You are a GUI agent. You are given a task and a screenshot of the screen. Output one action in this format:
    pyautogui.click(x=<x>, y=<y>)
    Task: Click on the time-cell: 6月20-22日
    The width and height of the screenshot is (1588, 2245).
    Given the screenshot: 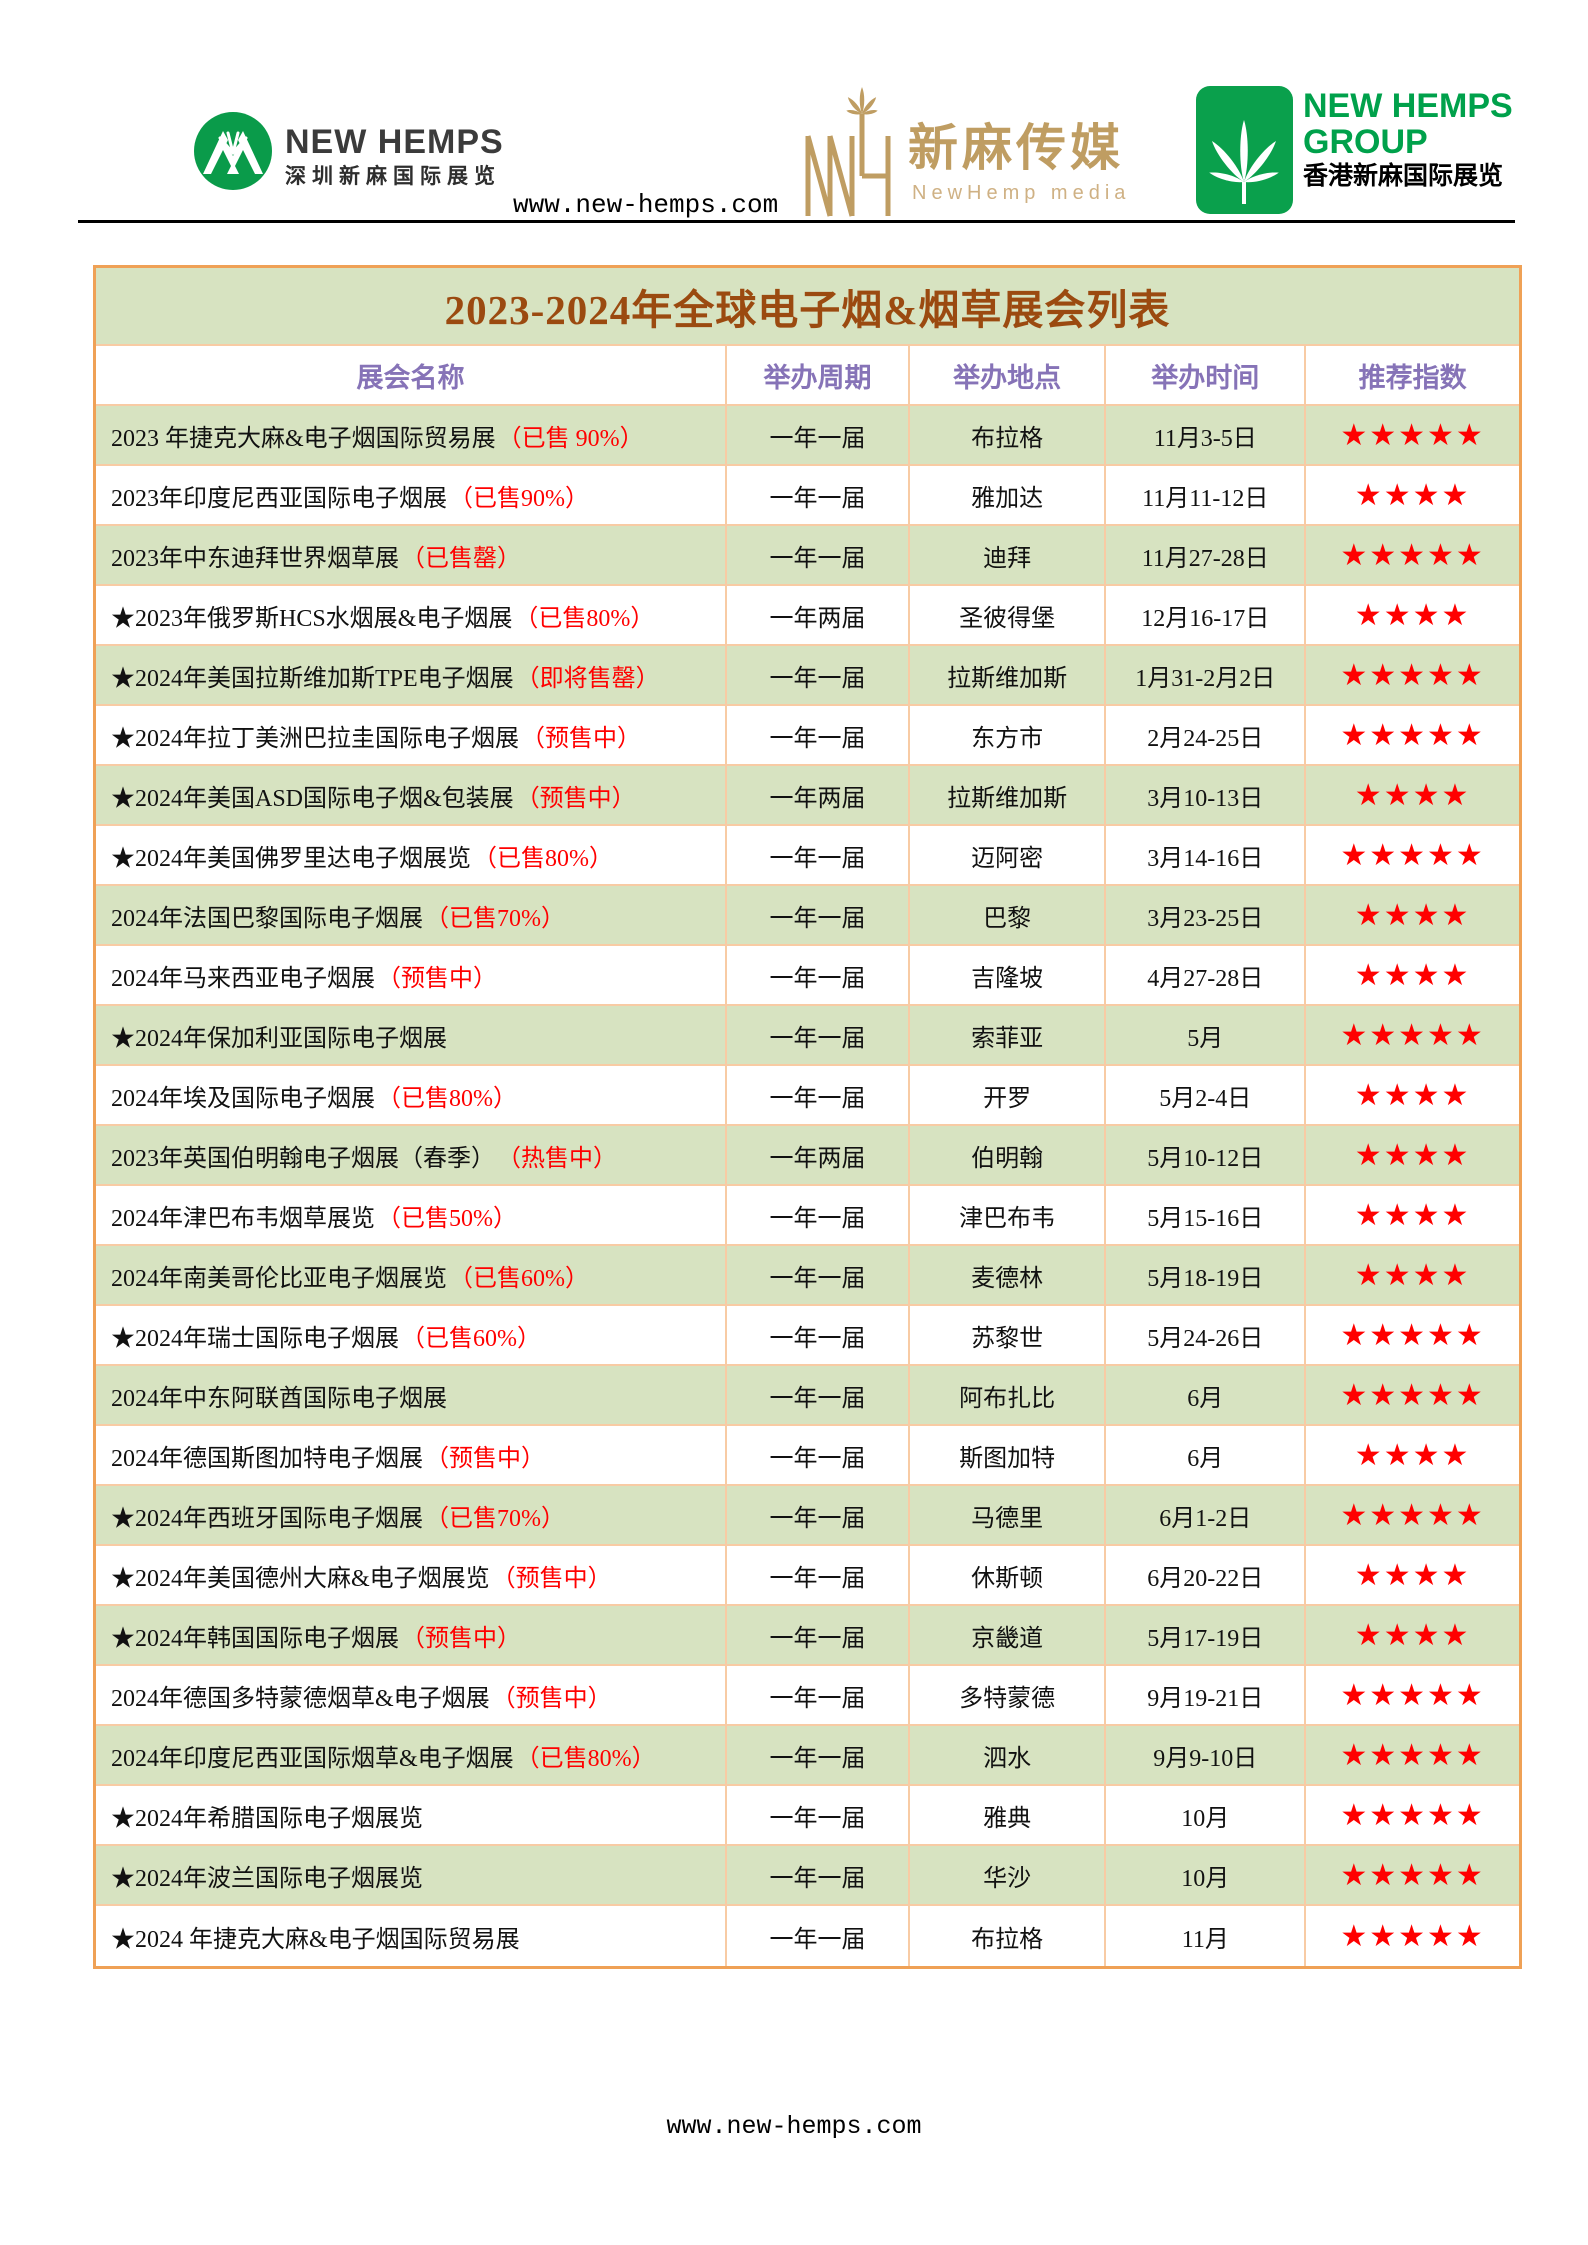 What is the action you would take?
    pyautogui.click(x=1206, y=1575)
    